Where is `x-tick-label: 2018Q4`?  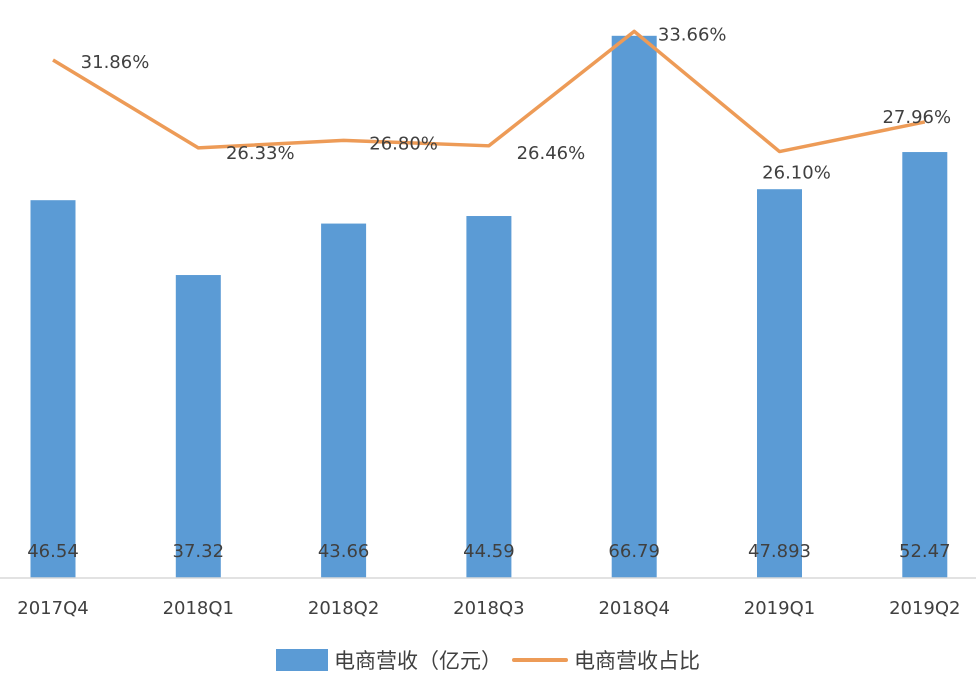
x-tick-label: 2018Q4 is located at coordinates (633, 608).